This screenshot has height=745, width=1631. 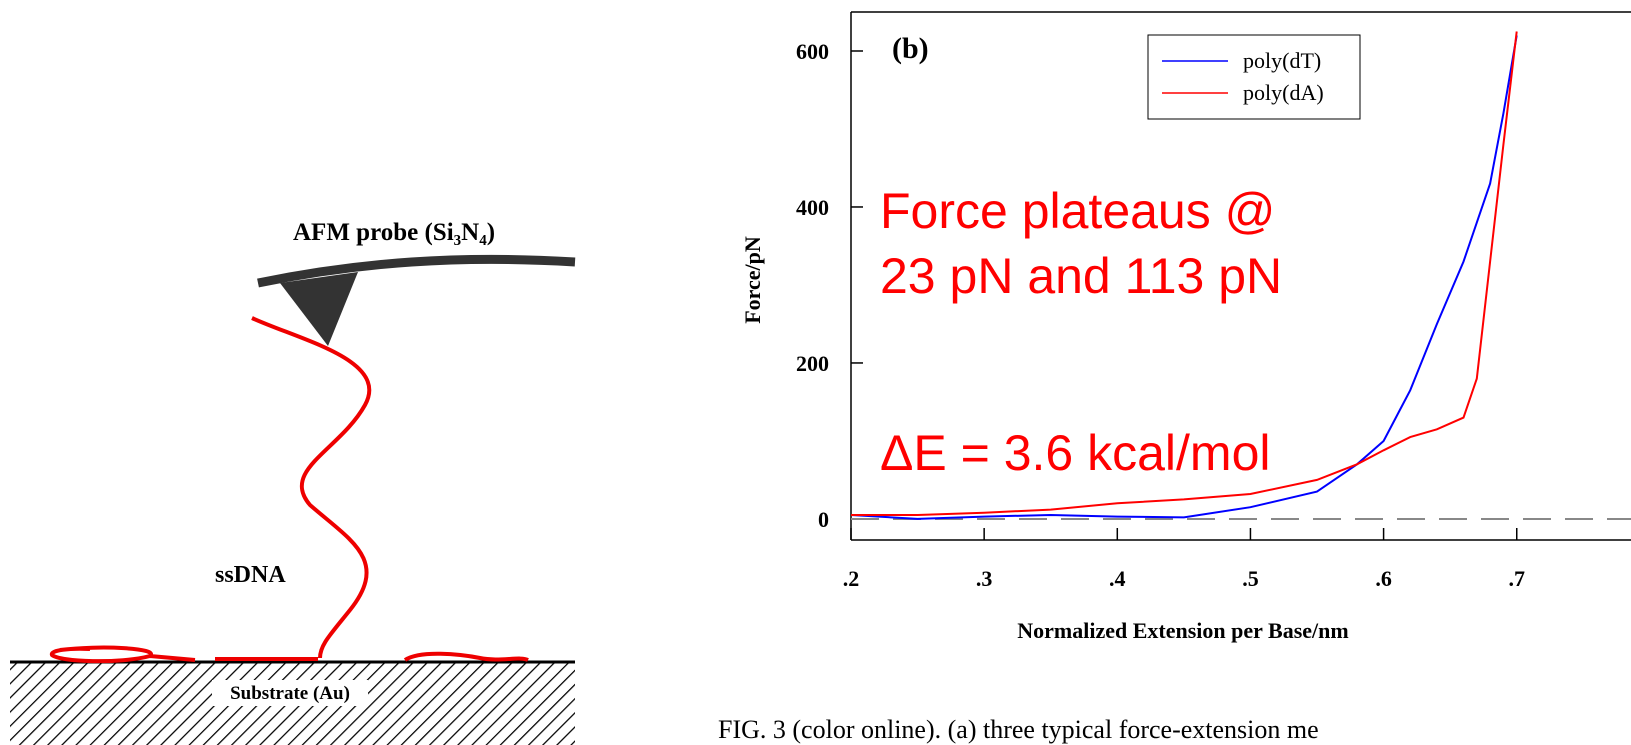 I want to click on x-tick-label: .4, so click(x=1117, y=578).